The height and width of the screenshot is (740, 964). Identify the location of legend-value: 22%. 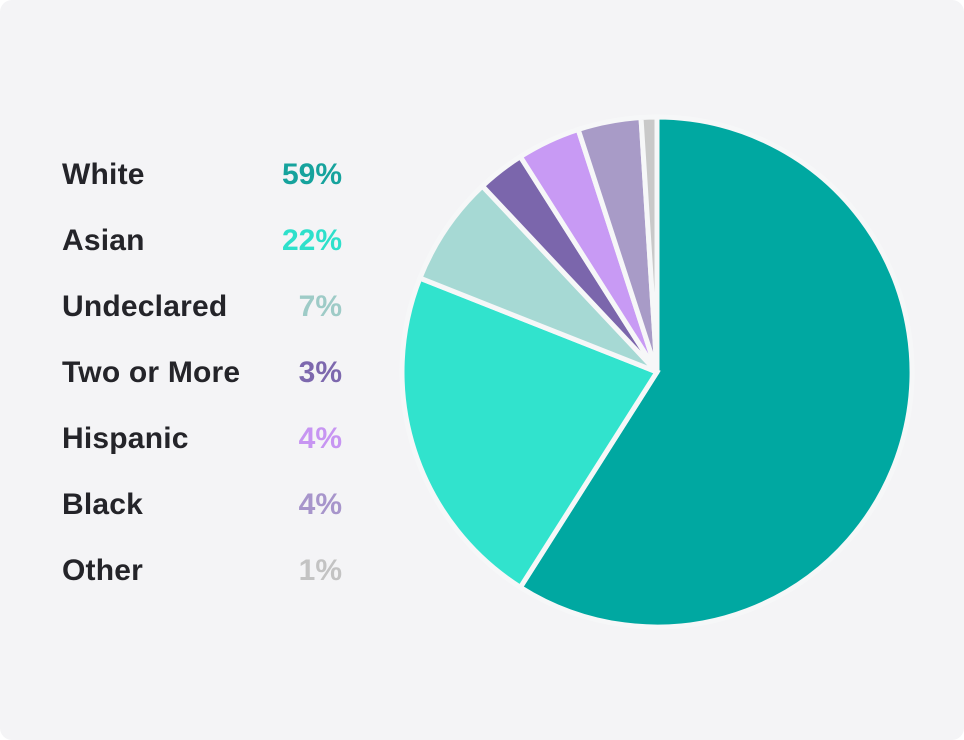
(311, 240).